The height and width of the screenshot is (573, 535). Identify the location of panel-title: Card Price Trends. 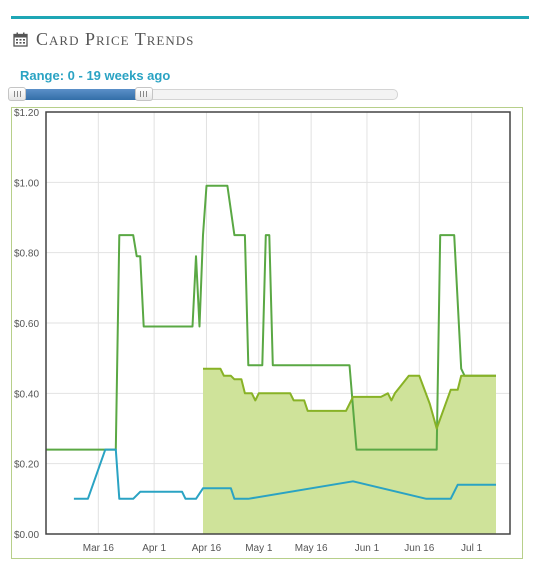
(115, 38).